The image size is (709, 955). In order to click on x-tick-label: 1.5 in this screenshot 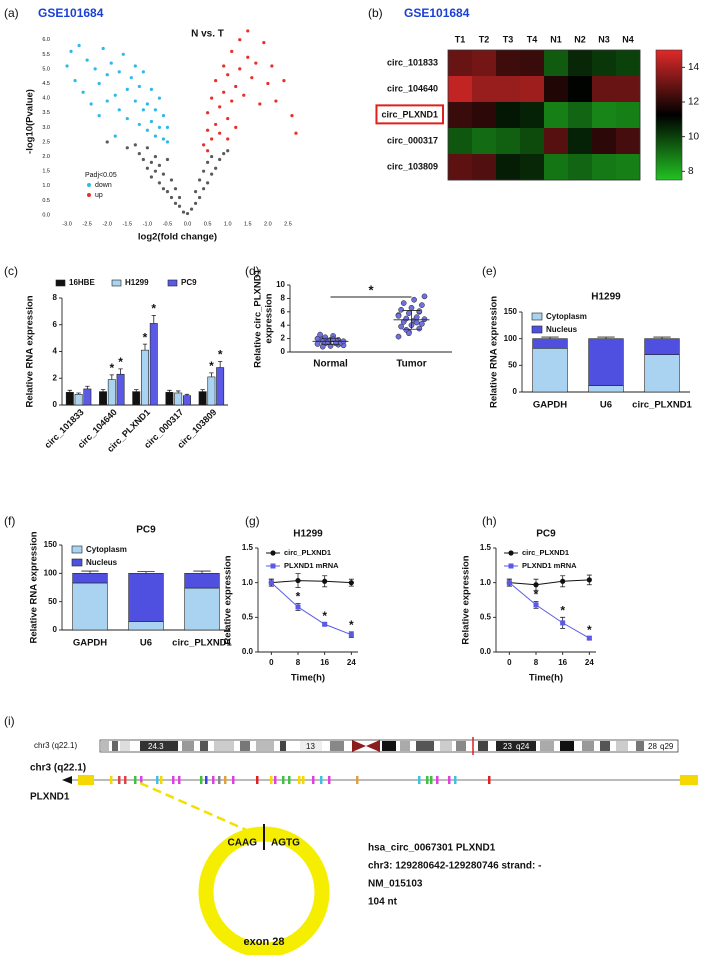, I will do `click(248, 224)`.